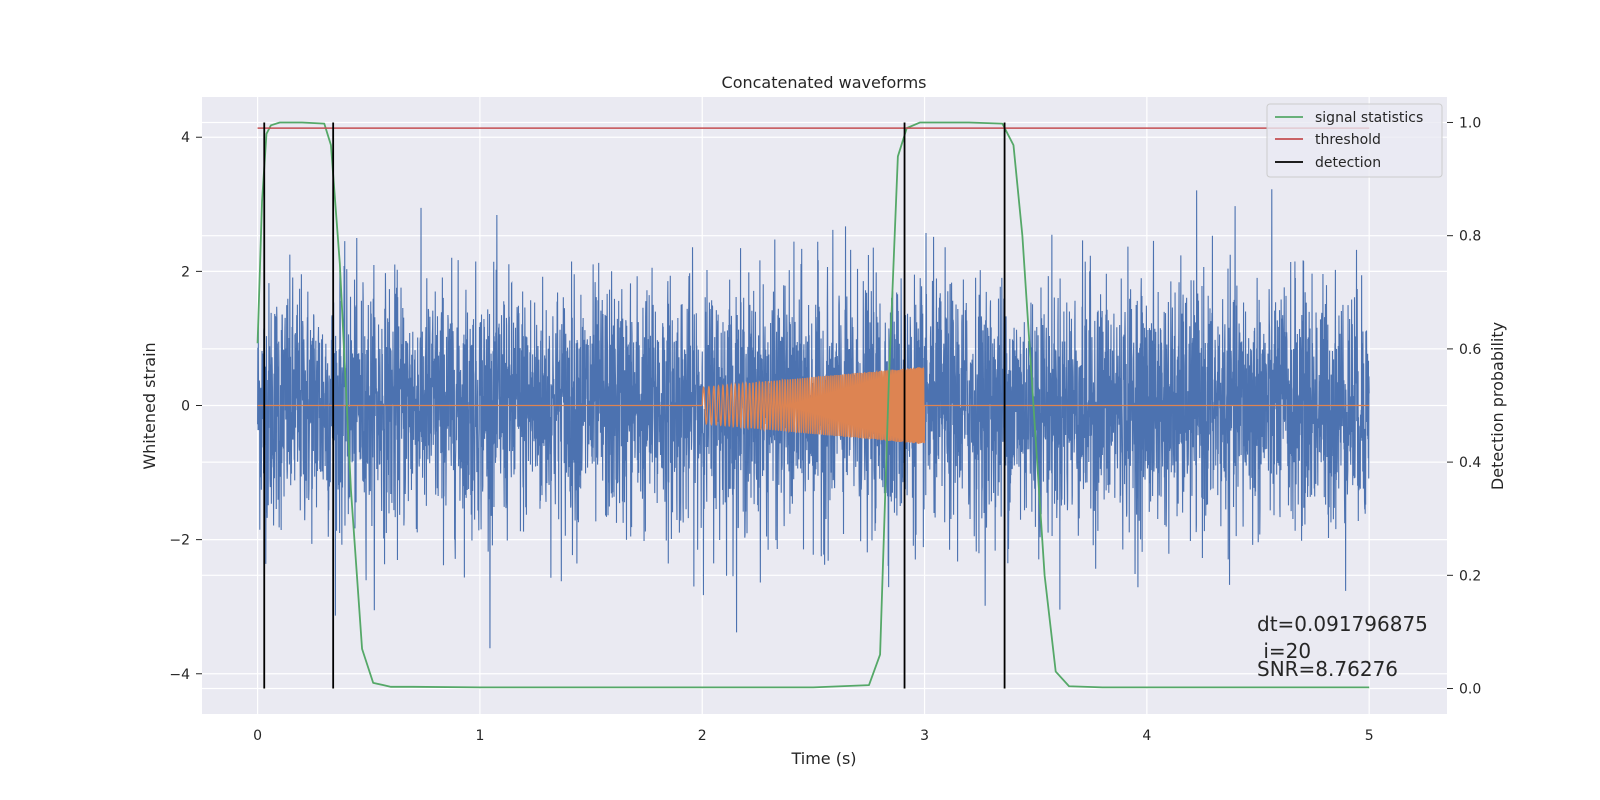 Image resolution: width=1600 pixels, height=800 pixels. Describe the element at coordinates (149, 405) in the screenshot. I see `y-axis-label: Whitened strain` at that location.